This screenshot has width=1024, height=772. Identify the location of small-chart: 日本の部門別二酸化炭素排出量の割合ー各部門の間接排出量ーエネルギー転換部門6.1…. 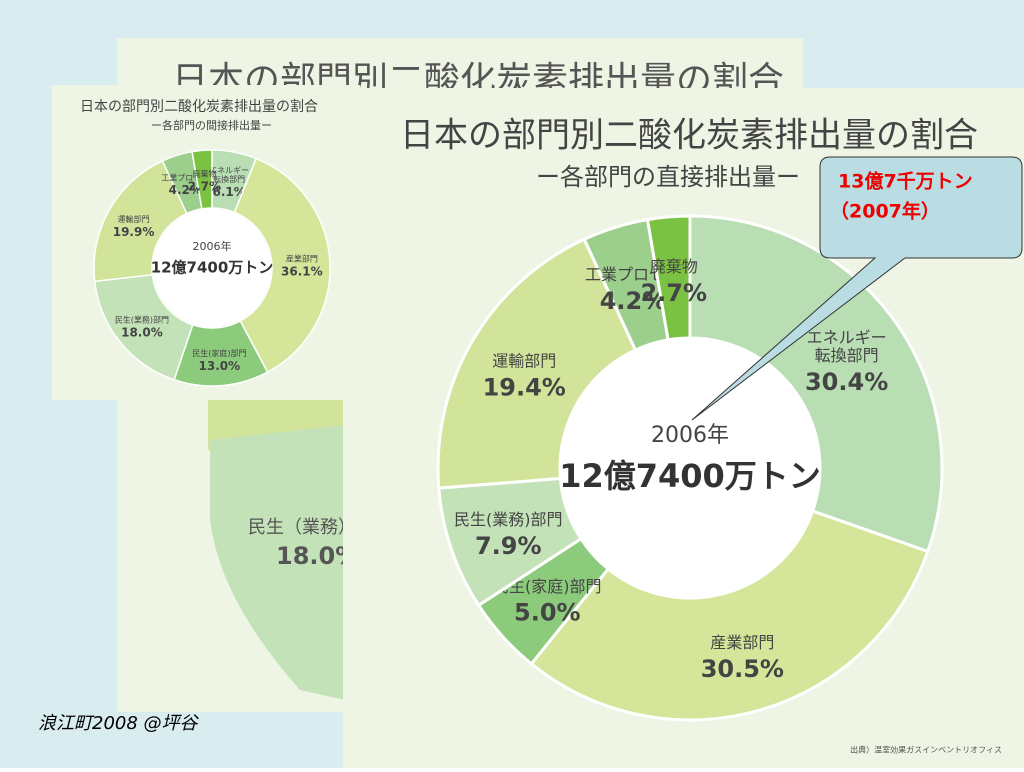
(205, 242).